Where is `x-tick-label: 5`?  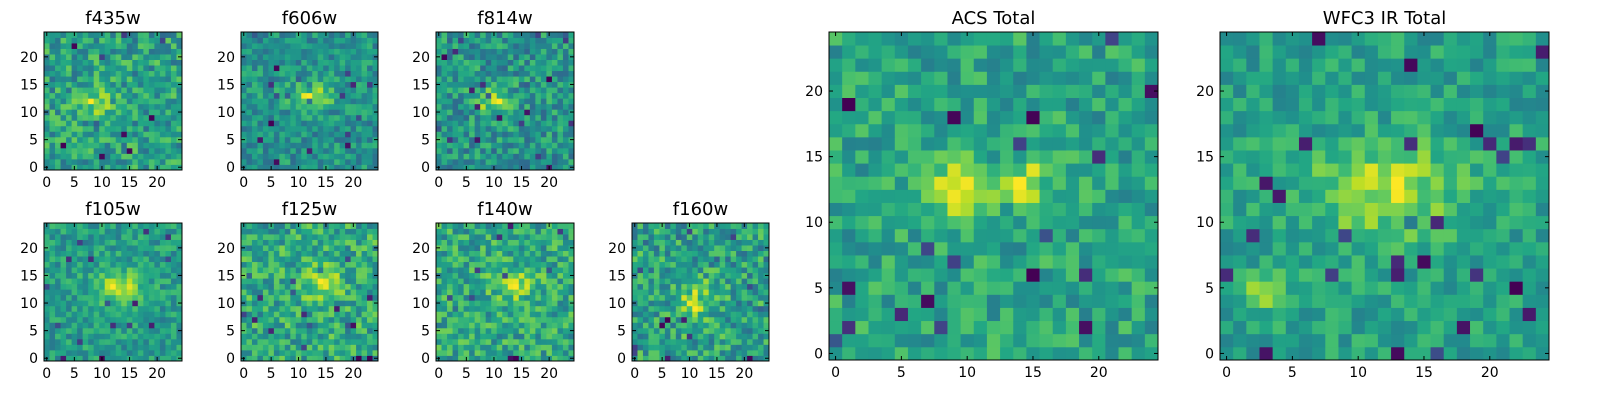 x-tick-label: 5 is located at coordinates (1292, 373).